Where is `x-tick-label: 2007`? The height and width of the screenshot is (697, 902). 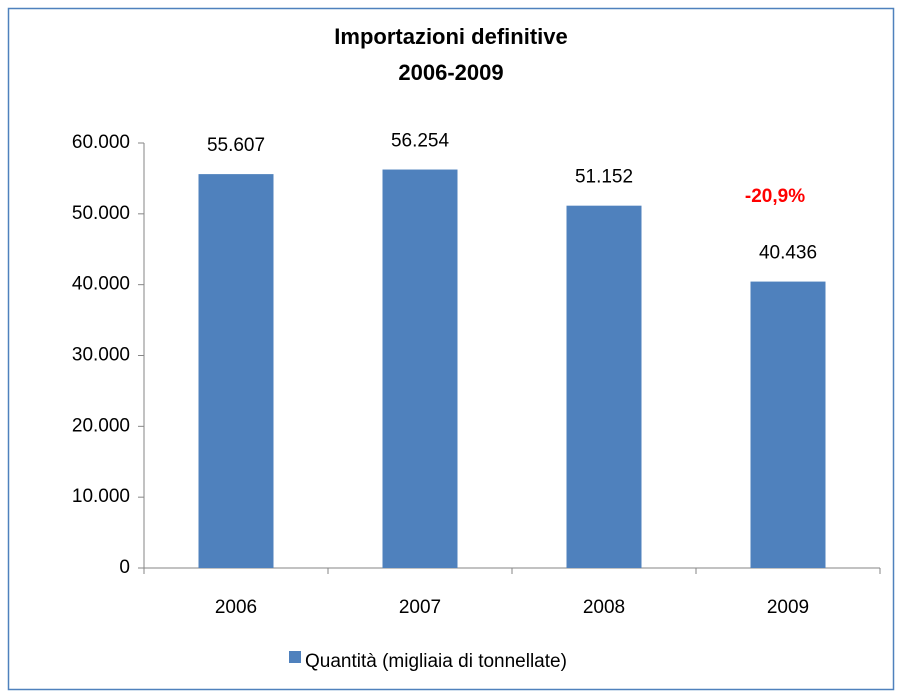
x-tick-label: 2007 is located at coordinates (420, 607).